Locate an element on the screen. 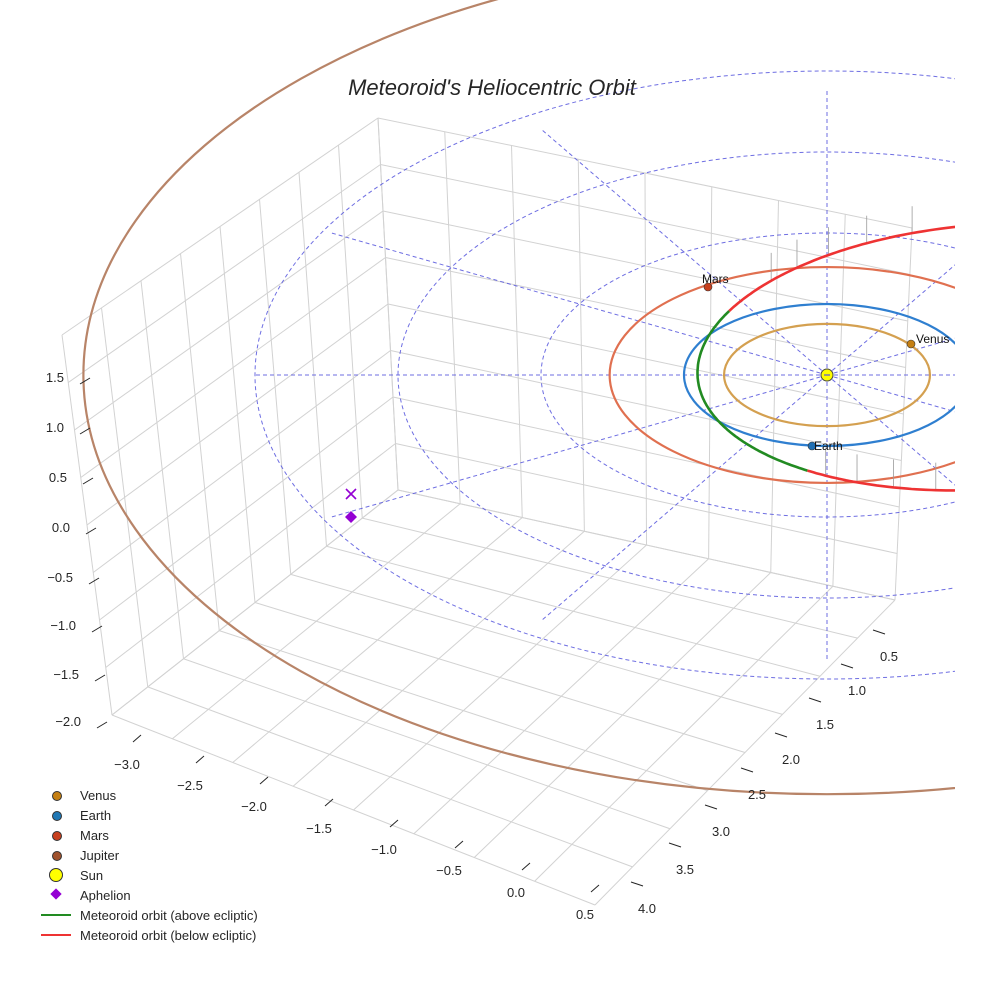 This screenshot has width=984, height=984. legend-entry: Earth is located at coordinates (148, 815).